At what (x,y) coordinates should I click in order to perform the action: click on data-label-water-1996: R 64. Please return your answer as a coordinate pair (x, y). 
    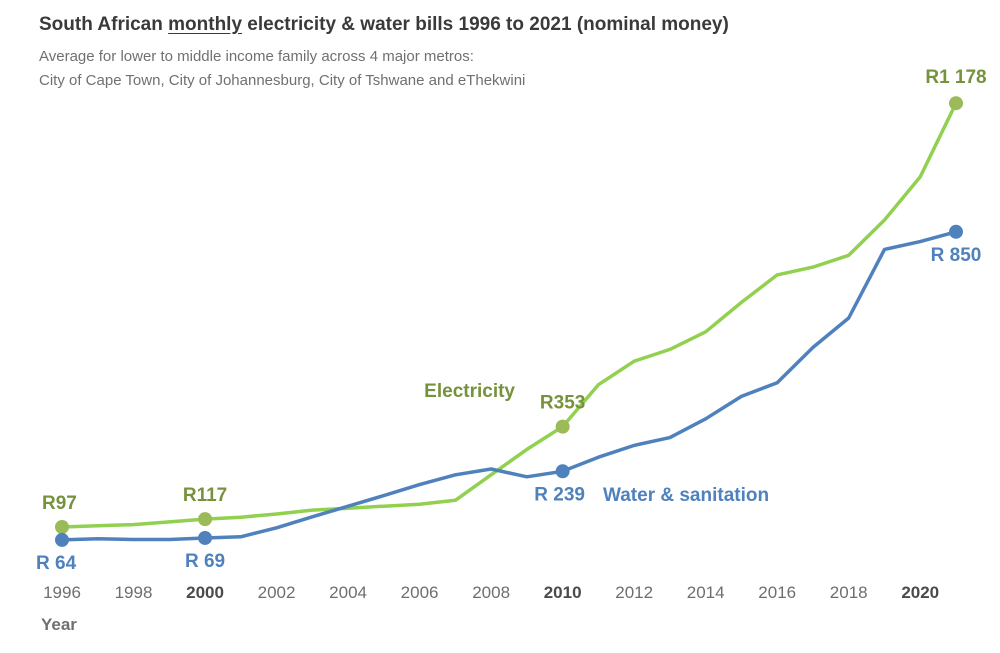
    Looking at the image, I should click on (56, 563).